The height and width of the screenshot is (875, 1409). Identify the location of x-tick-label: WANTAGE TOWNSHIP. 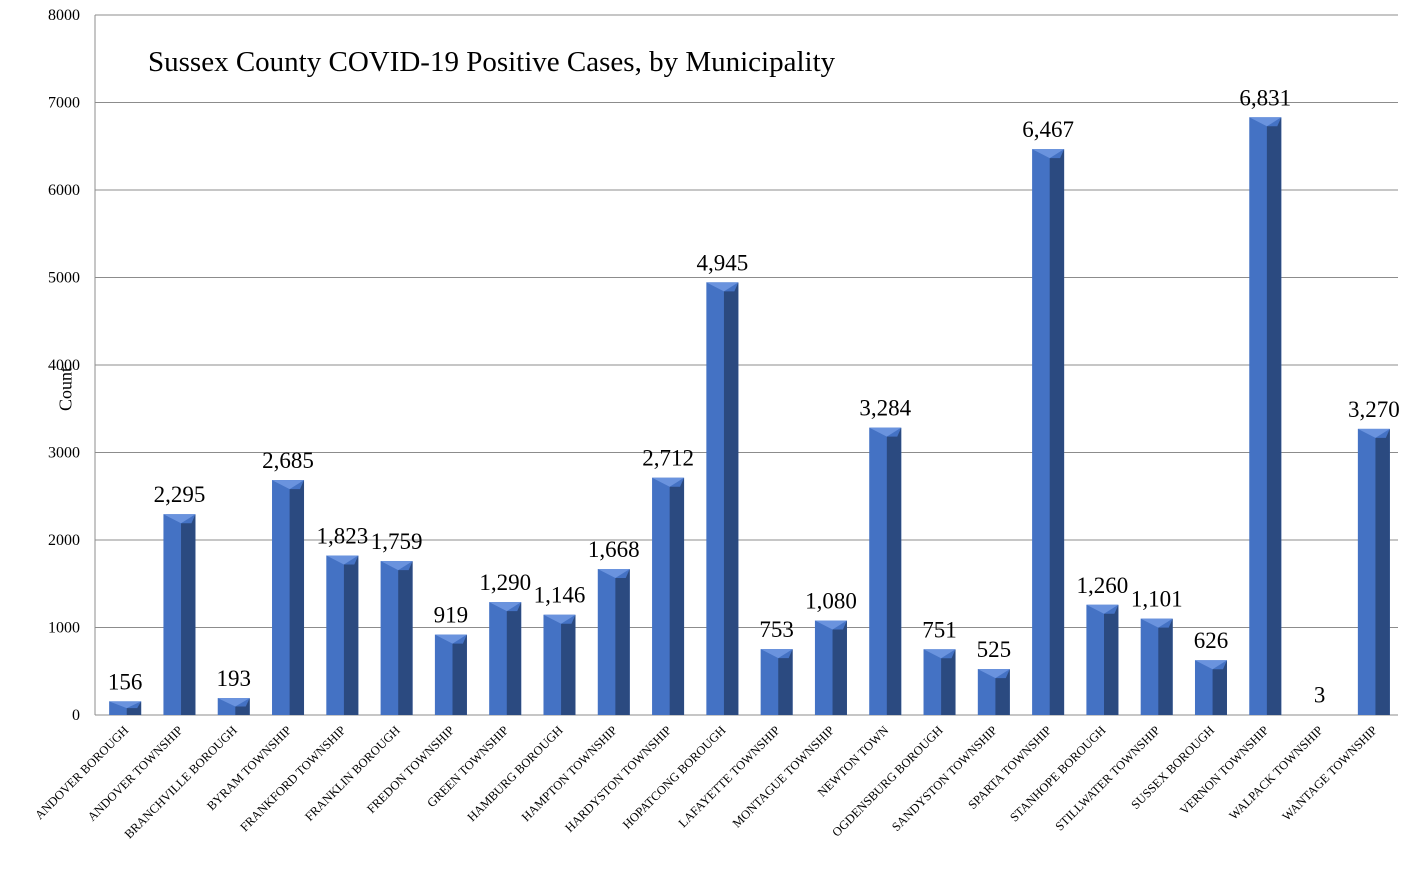
(1330, 773).